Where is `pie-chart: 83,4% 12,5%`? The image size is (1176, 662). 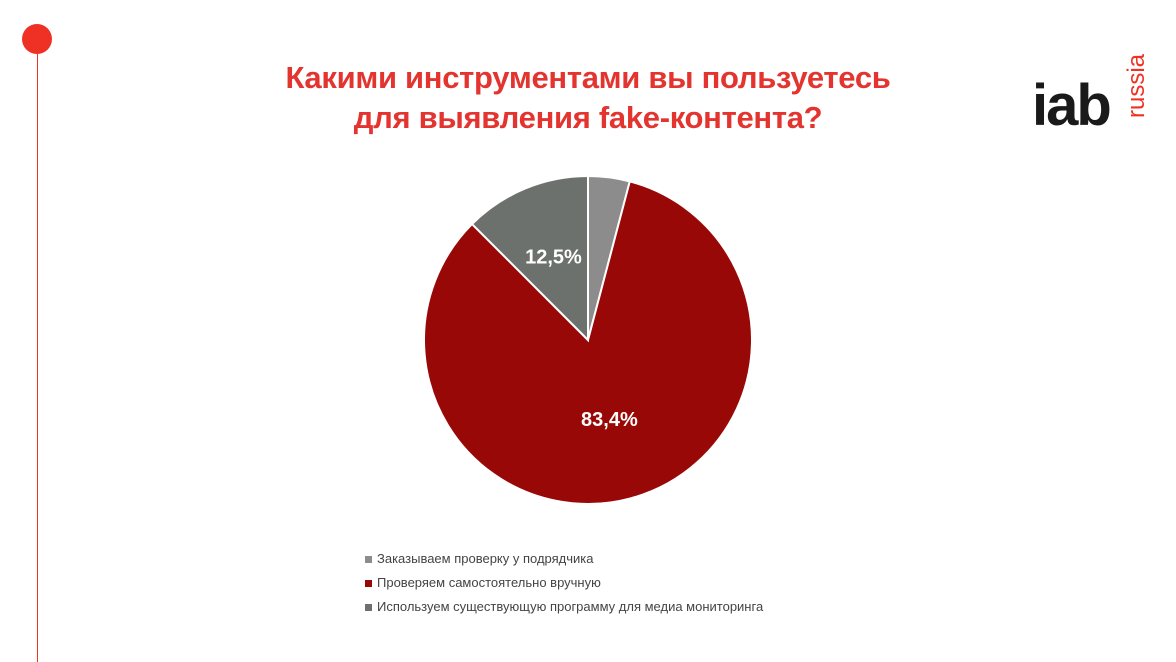
pie-chart: 83,4% 12,5% is located at coordinates (588, 339).